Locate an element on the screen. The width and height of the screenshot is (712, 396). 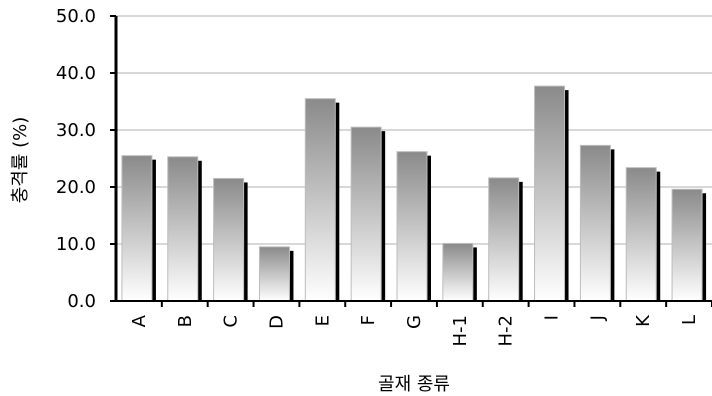
x-tick-label: K is located at coordinates (643, 320).